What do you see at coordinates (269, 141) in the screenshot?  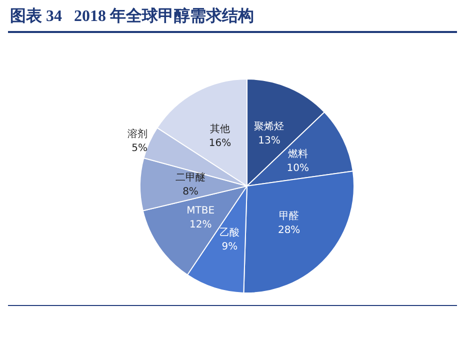 I see `data-label: 13%` at bounding box center [269, 141].